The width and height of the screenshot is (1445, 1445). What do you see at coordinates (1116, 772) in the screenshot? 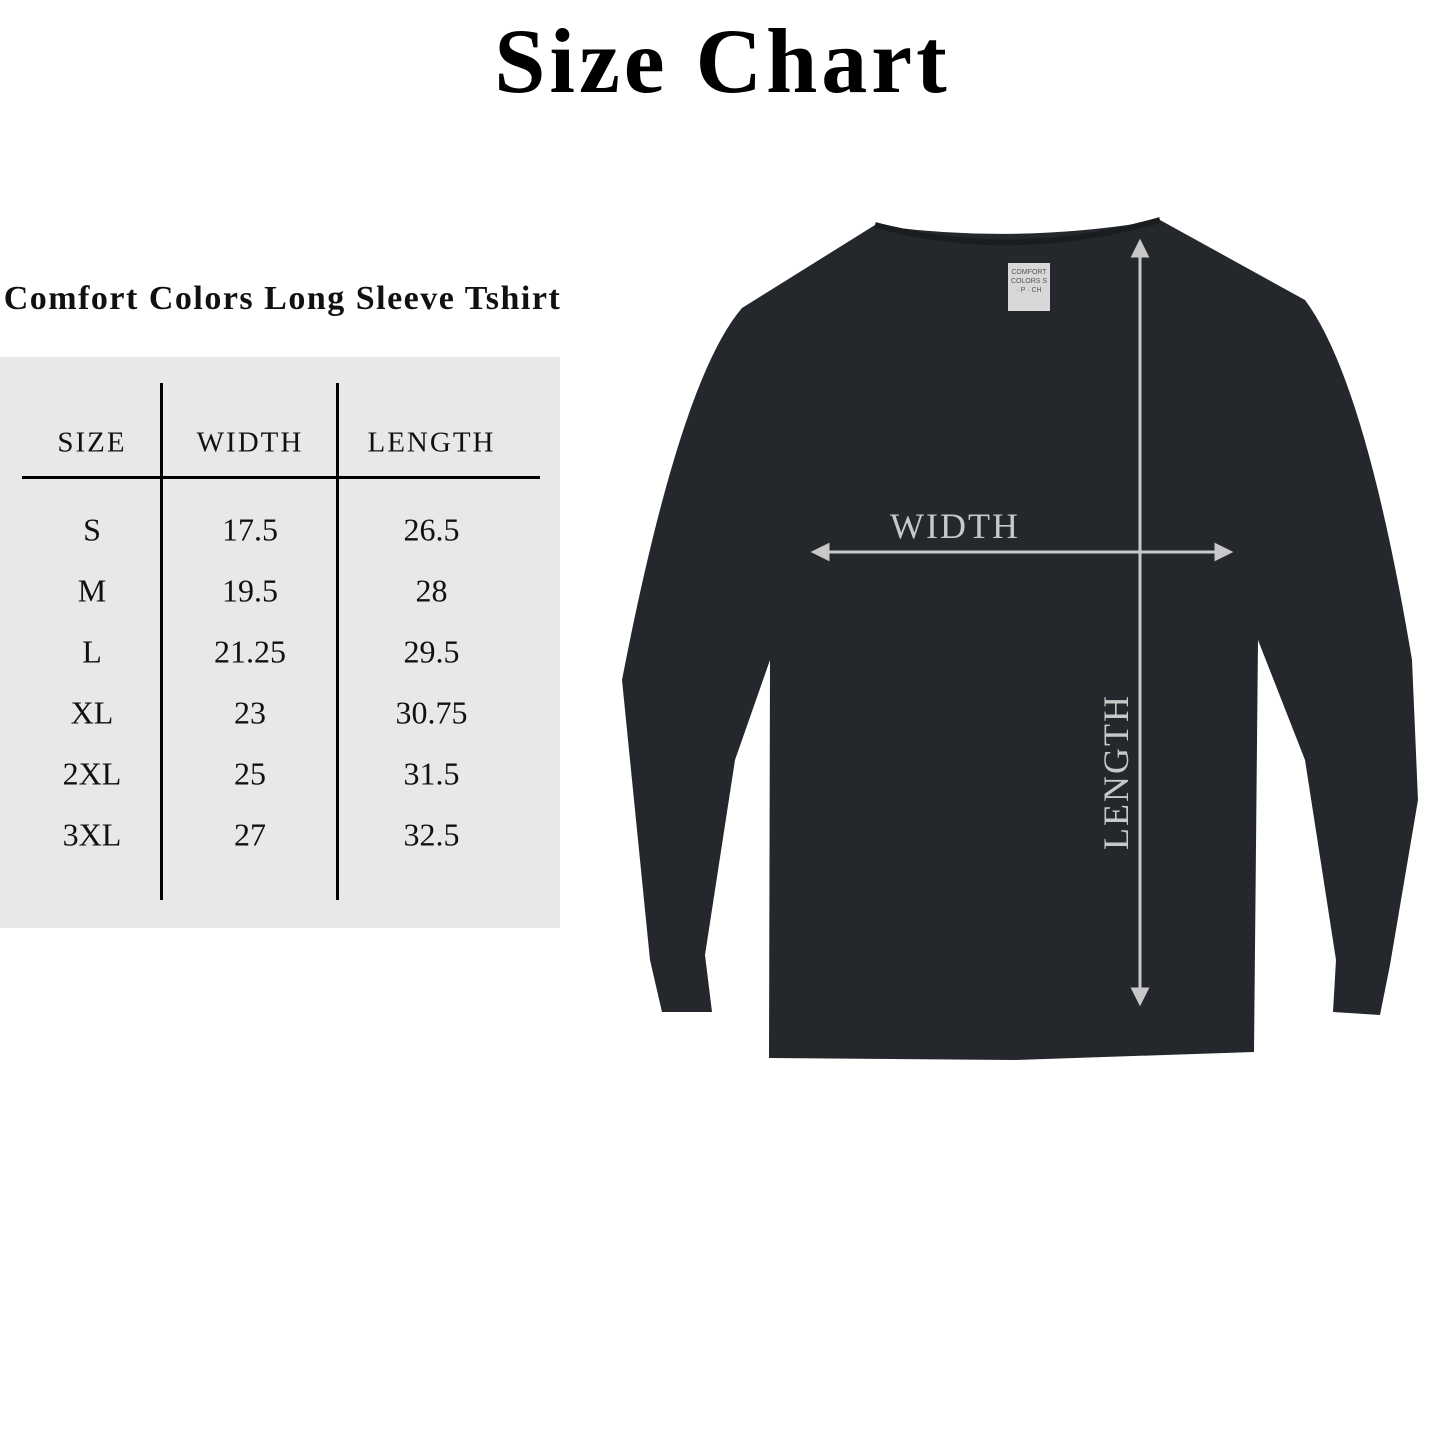
I see `length-label: LENGTH` at bounding box center [1116, 772].